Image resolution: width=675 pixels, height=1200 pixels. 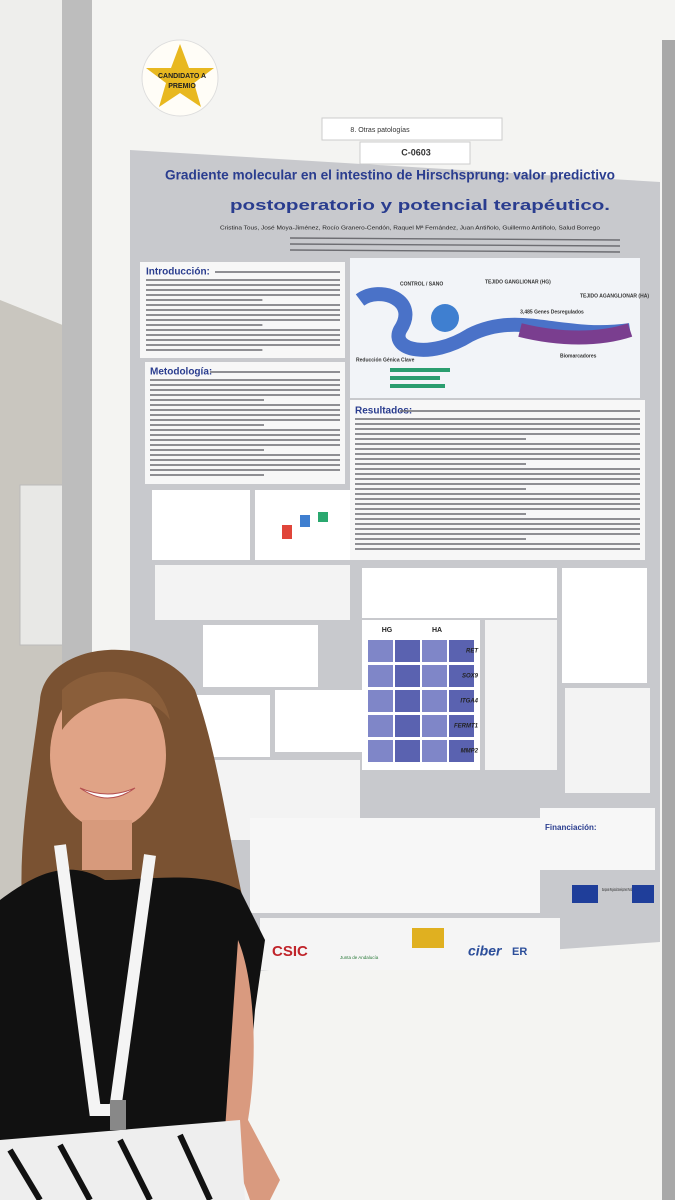 What do you see at coordinates (410, 944) in the screenshot?
I see `logo-strip` at bounding box center [410, 944].